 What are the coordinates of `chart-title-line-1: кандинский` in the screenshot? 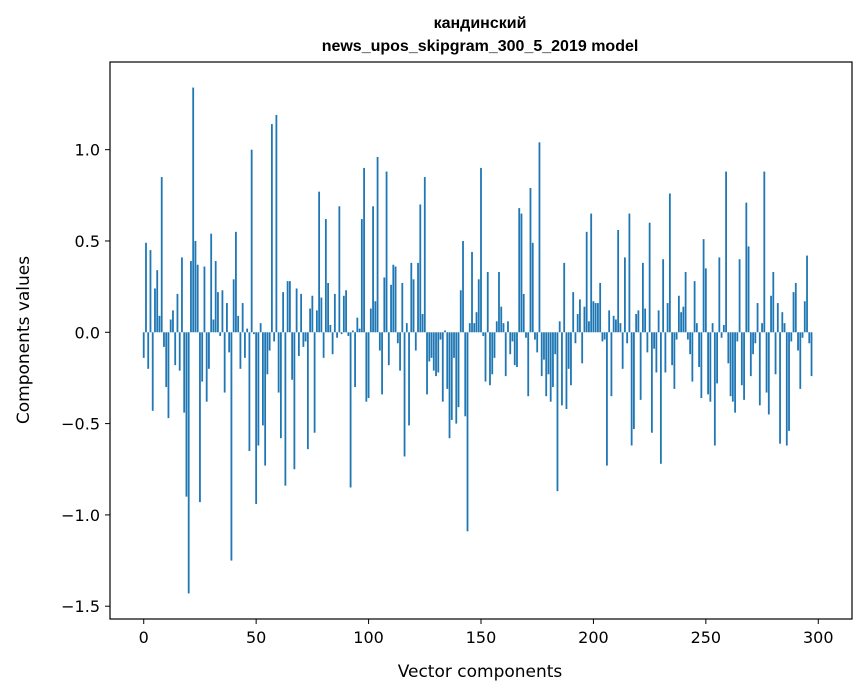 It's located at (480, 23).